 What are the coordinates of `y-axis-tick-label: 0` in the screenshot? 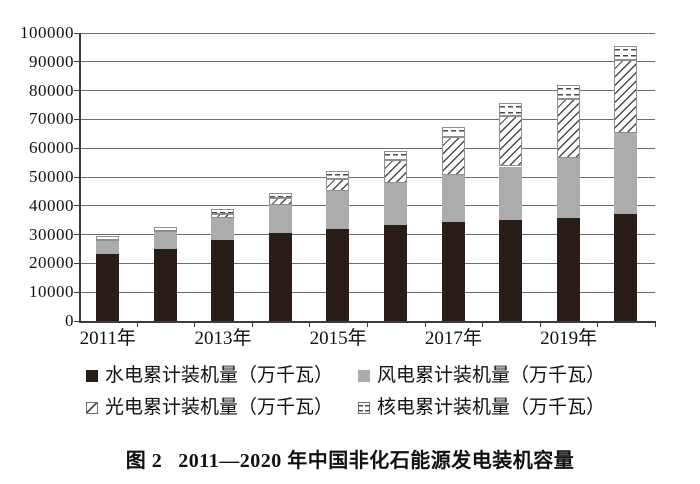 It's located at (69, 320).